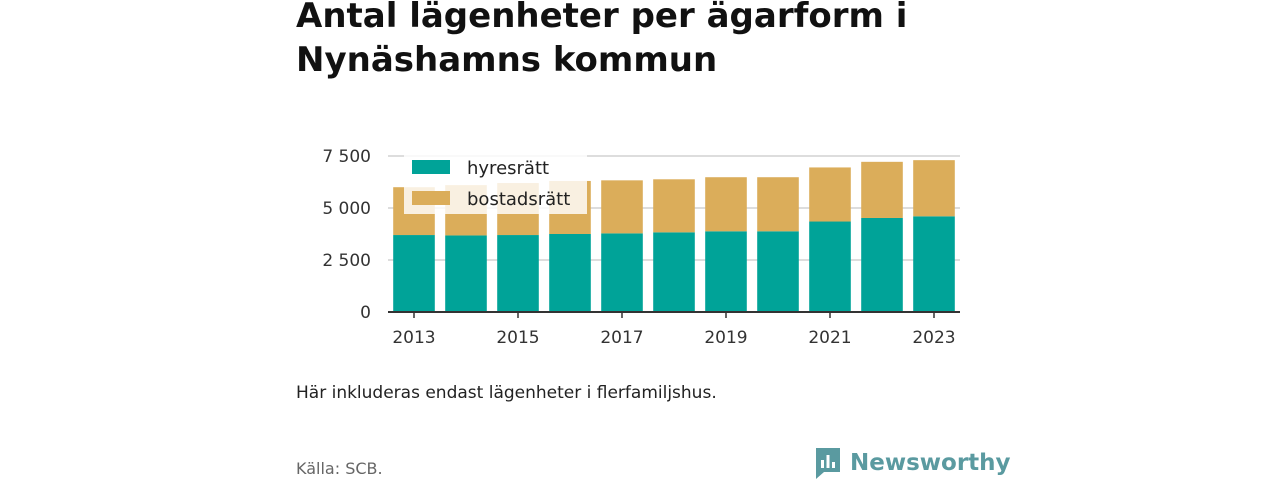 The image size is (1280, 480). What do you see at coordinates (933, 338) in the screenshot?
I see `x-tick-label: 2023` at bounding box center [933, 338].